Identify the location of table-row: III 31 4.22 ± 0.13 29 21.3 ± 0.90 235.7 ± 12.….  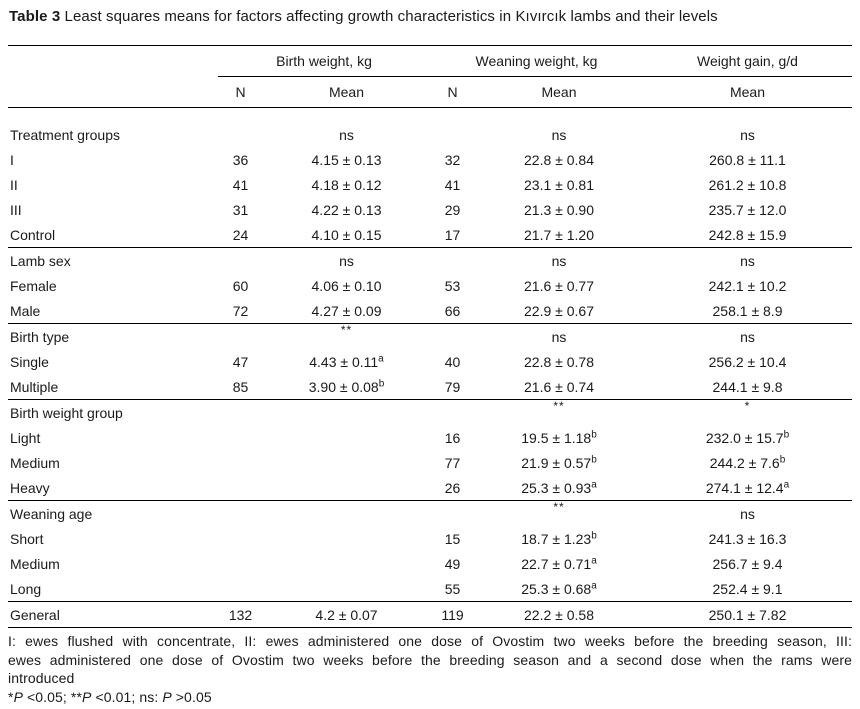
(430, 209).